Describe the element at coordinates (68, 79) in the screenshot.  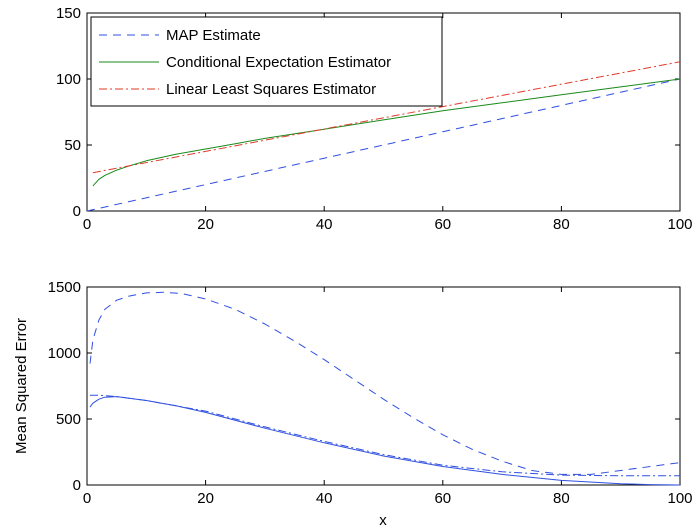
I see `top-ytick-label-2: 100` at that location.